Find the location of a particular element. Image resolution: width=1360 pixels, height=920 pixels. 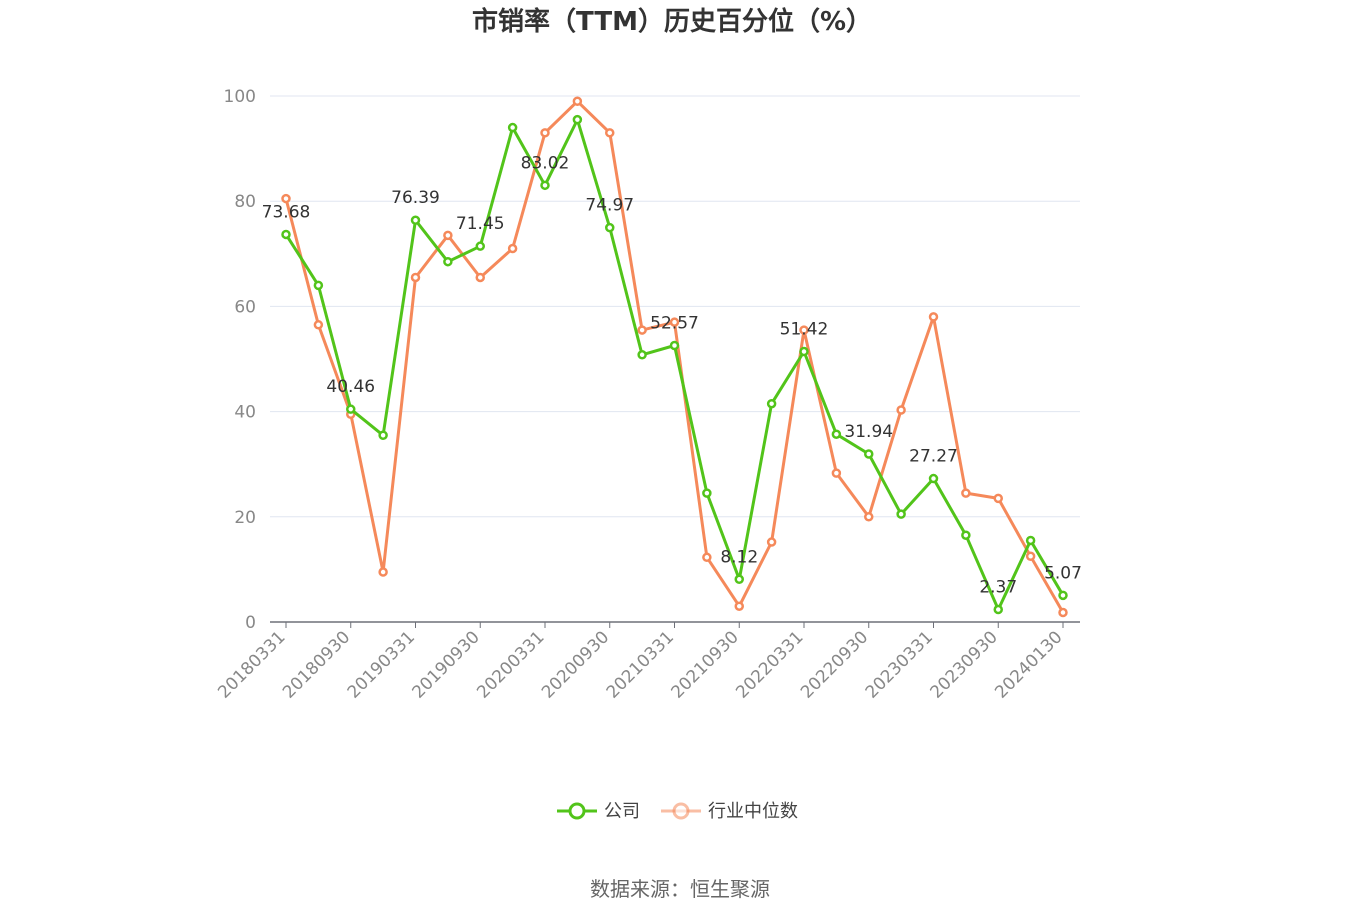

data-label: 27.27 is located at coordinates (933, 457).